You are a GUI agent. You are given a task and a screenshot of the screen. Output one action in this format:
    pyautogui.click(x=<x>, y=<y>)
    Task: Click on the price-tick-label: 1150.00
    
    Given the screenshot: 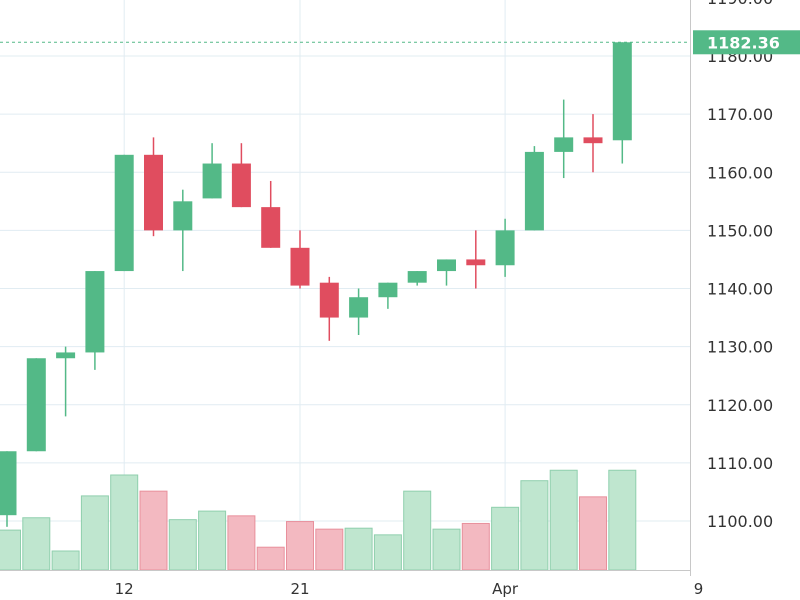 What is the action you would take?
    pyautogui.click(x=740, y=230)
    